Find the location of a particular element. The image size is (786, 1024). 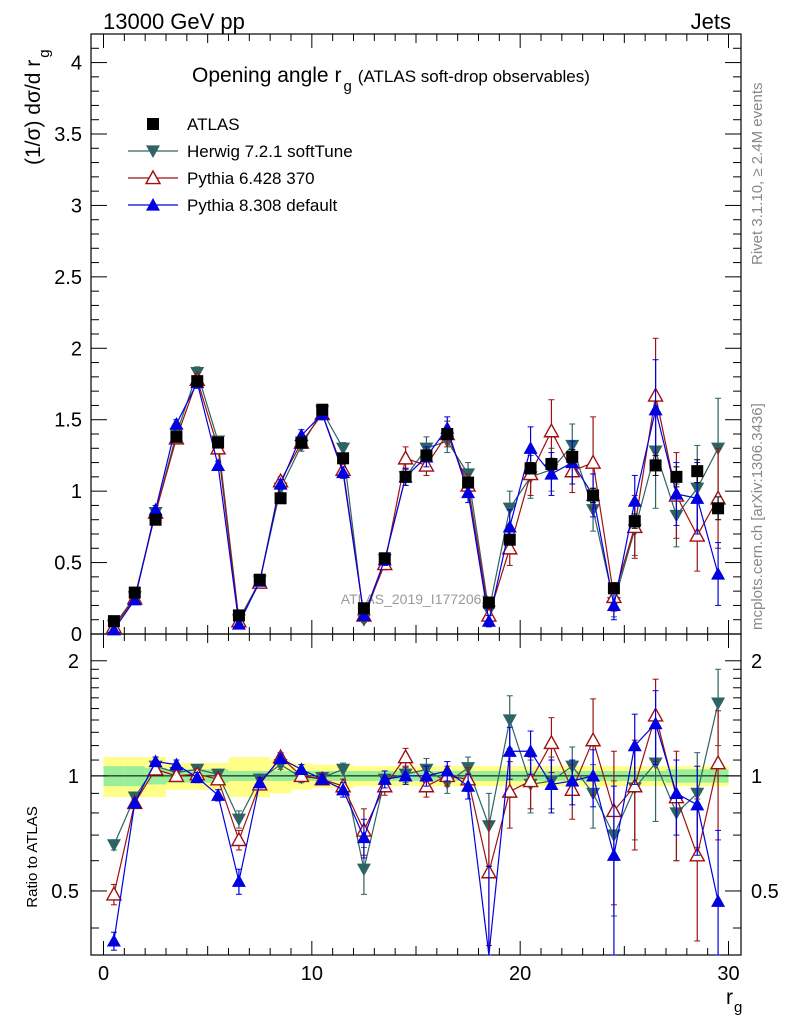

legend-label: Pythia 8.308 default is located at coordinates (262, 205).